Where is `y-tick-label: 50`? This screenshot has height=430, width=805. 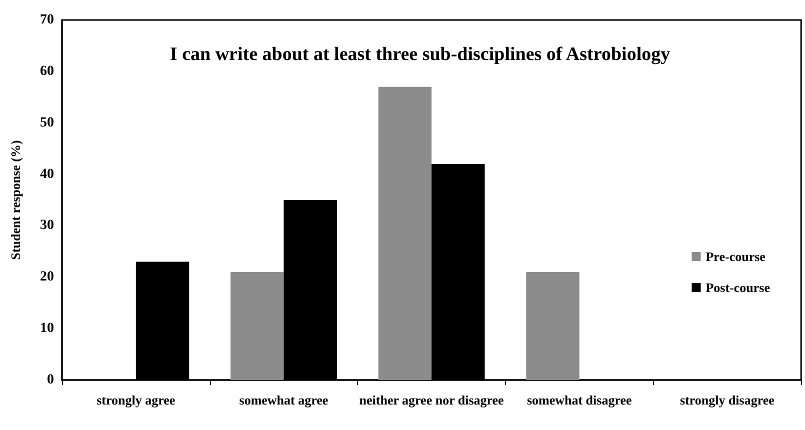
y-tick-label: 50 is located at coordinates (47, 122).